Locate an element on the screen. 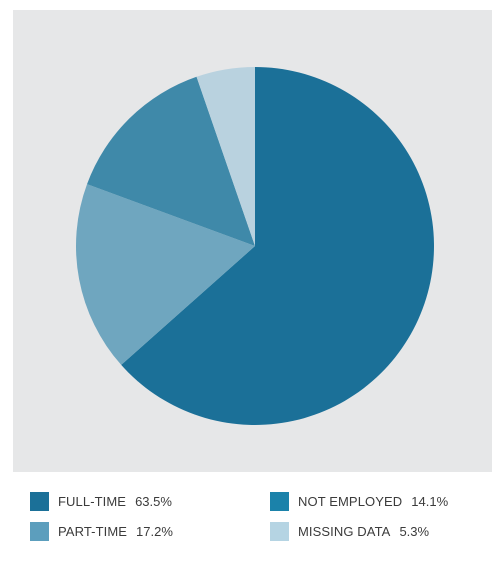 This screenshot has height=568, width=504. legend-swatch-missing-data is located at coordinates (279, 531).